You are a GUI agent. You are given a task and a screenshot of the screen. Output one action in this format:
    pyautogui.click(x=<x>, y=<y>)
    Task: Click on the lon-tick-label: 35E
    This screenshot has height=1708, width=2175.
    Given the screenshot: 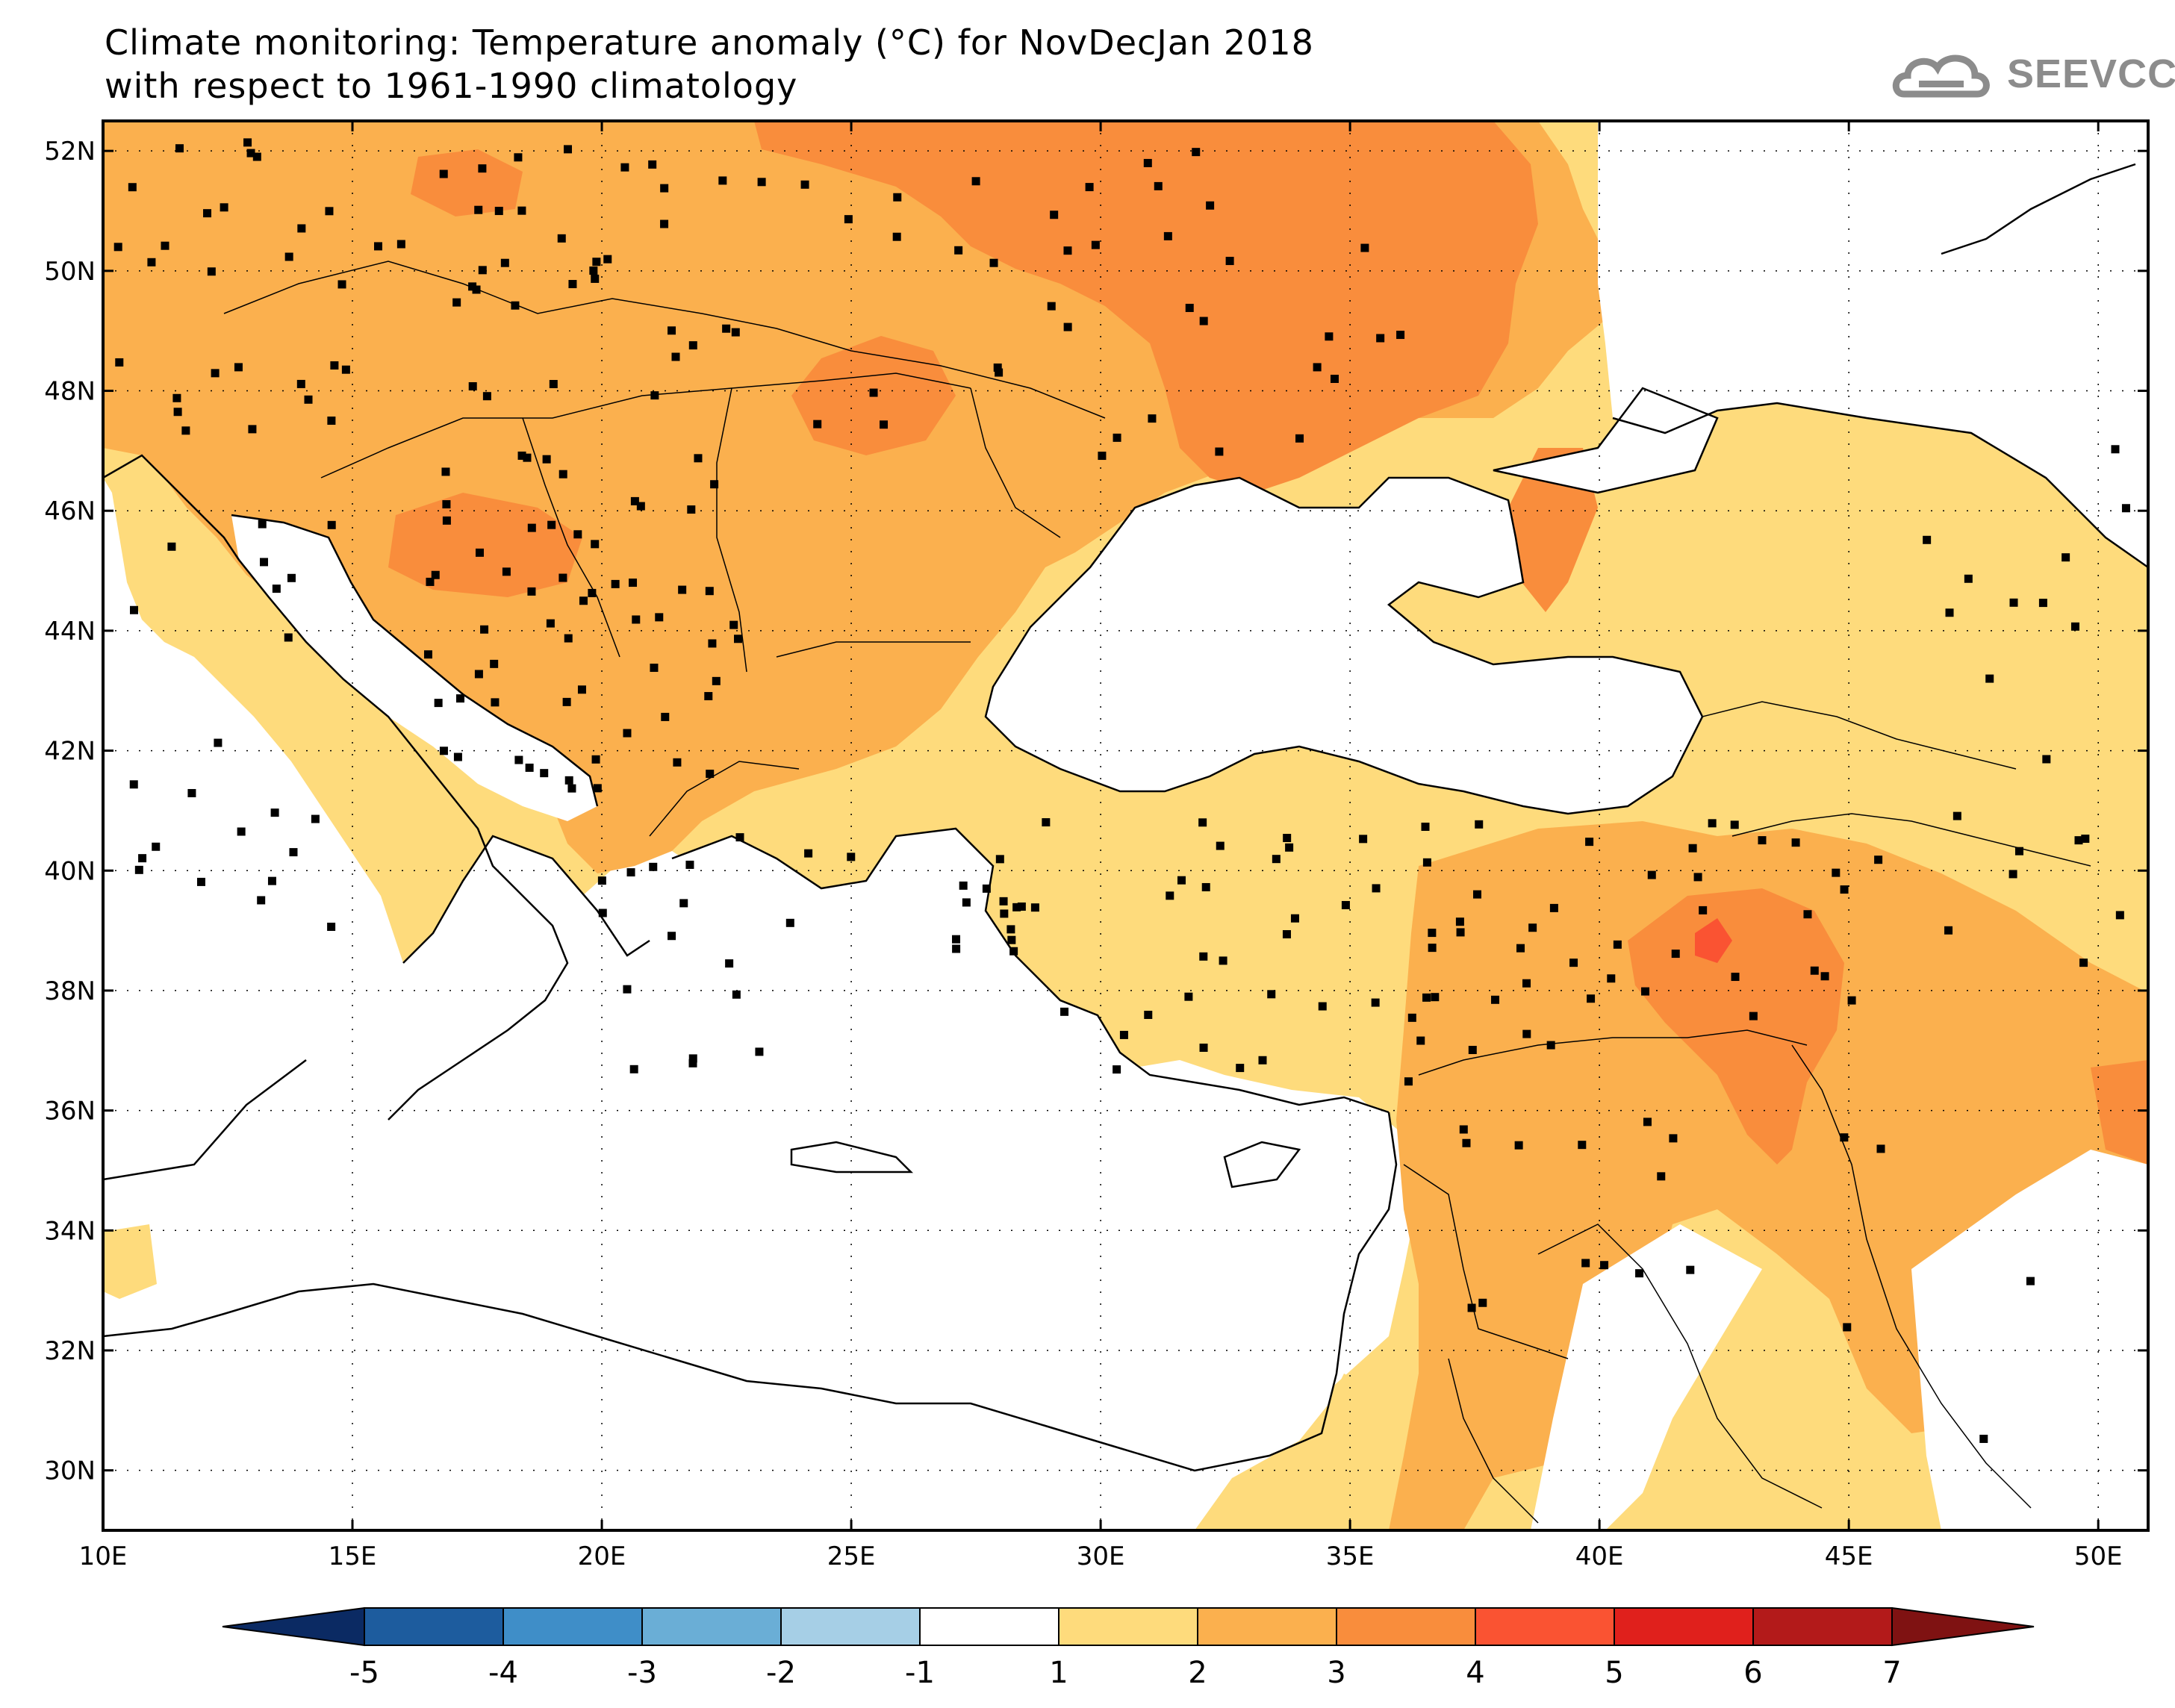 What is the action you would take?
    pyautogui.click(x=1350, y=1556)
    